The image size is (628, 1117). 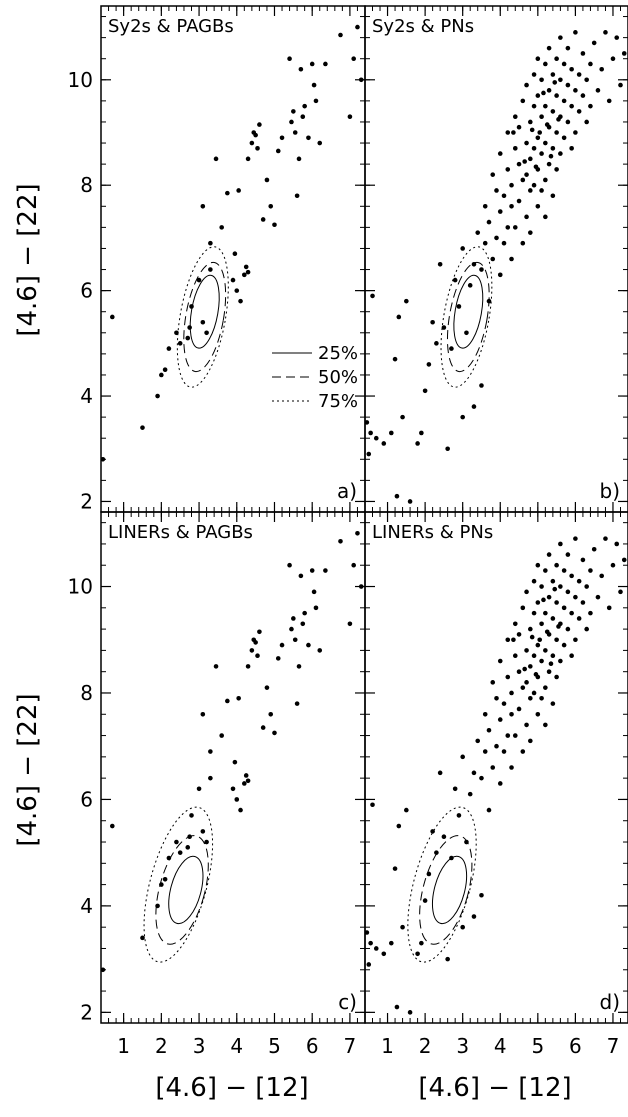 What do you see at coordinates (537, 1046) in the screenshot?
I see `x-tick-label: 5` at bounding box center [537, 1046].